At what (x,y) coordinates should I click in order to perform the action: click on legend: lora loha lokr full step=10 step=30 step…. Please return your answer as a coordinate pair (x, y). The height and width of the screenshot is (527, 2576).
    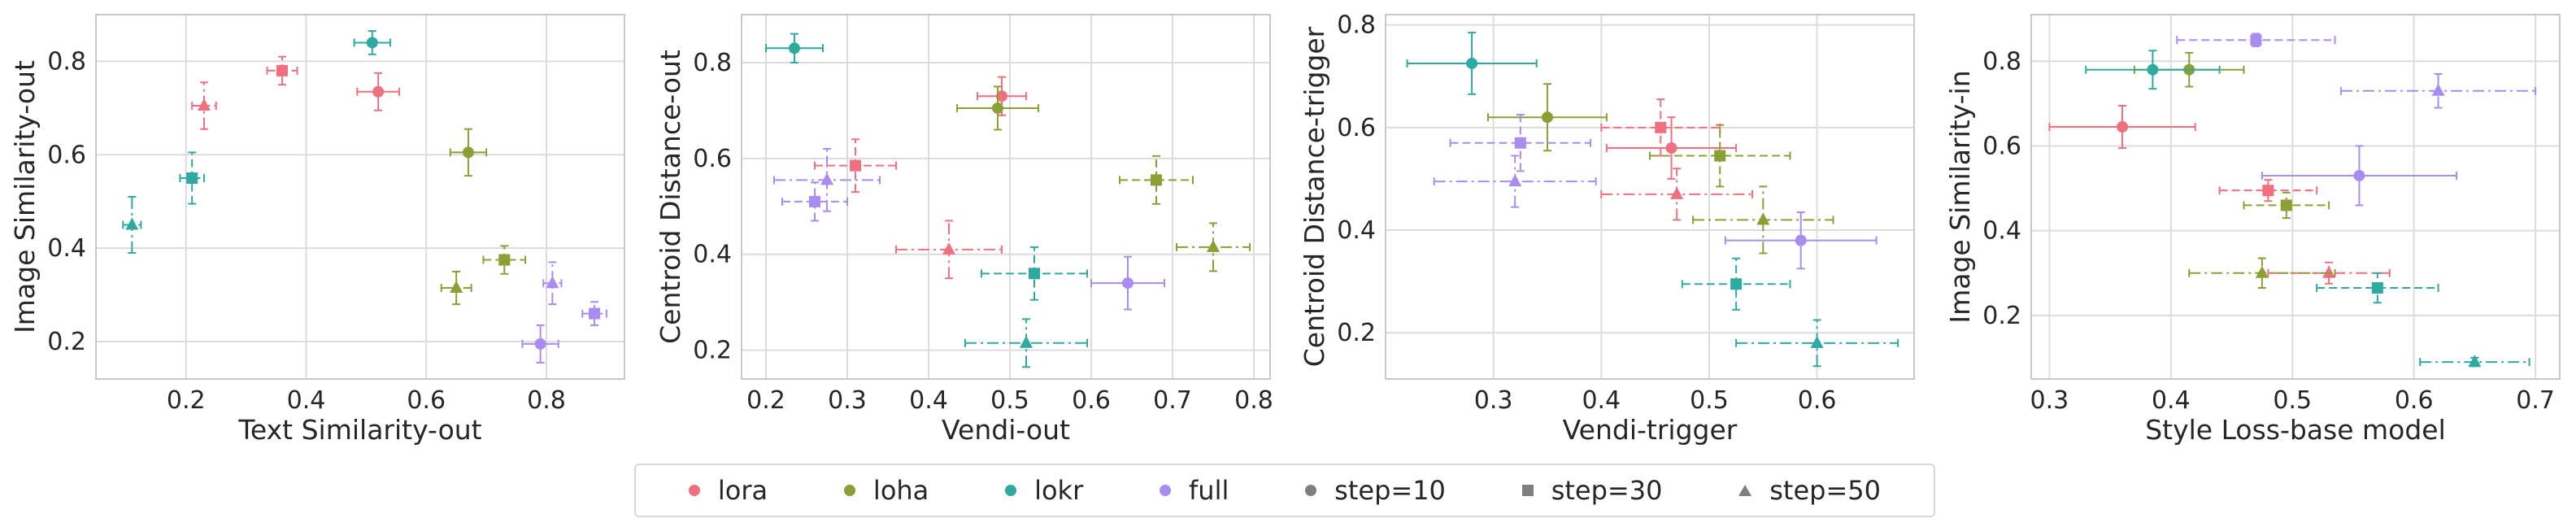
    Looking at the image, I should click on (1285, 490).